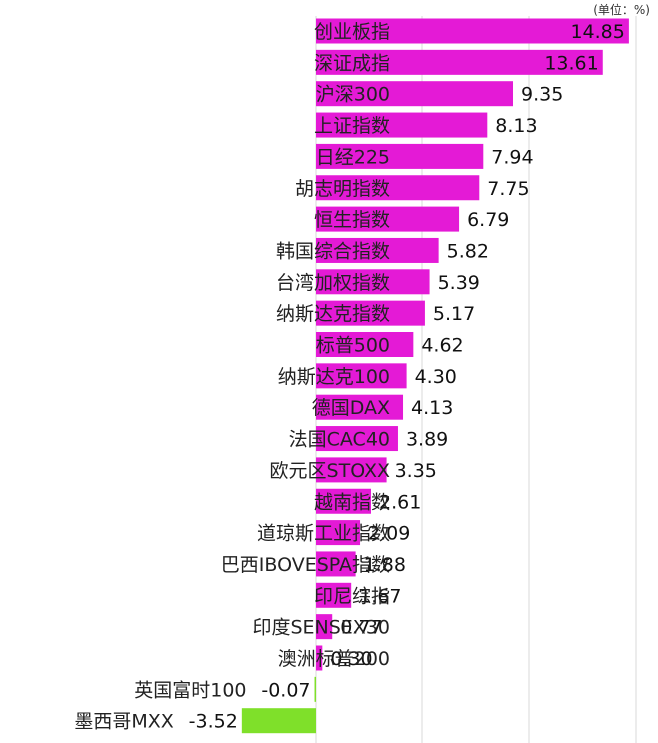 The height and width of the screenshot is (743, 658). What do you see at coordinates (385, 565) in the screenshot?
I see `data-label: 1.88` at bounding box center [385, 565].